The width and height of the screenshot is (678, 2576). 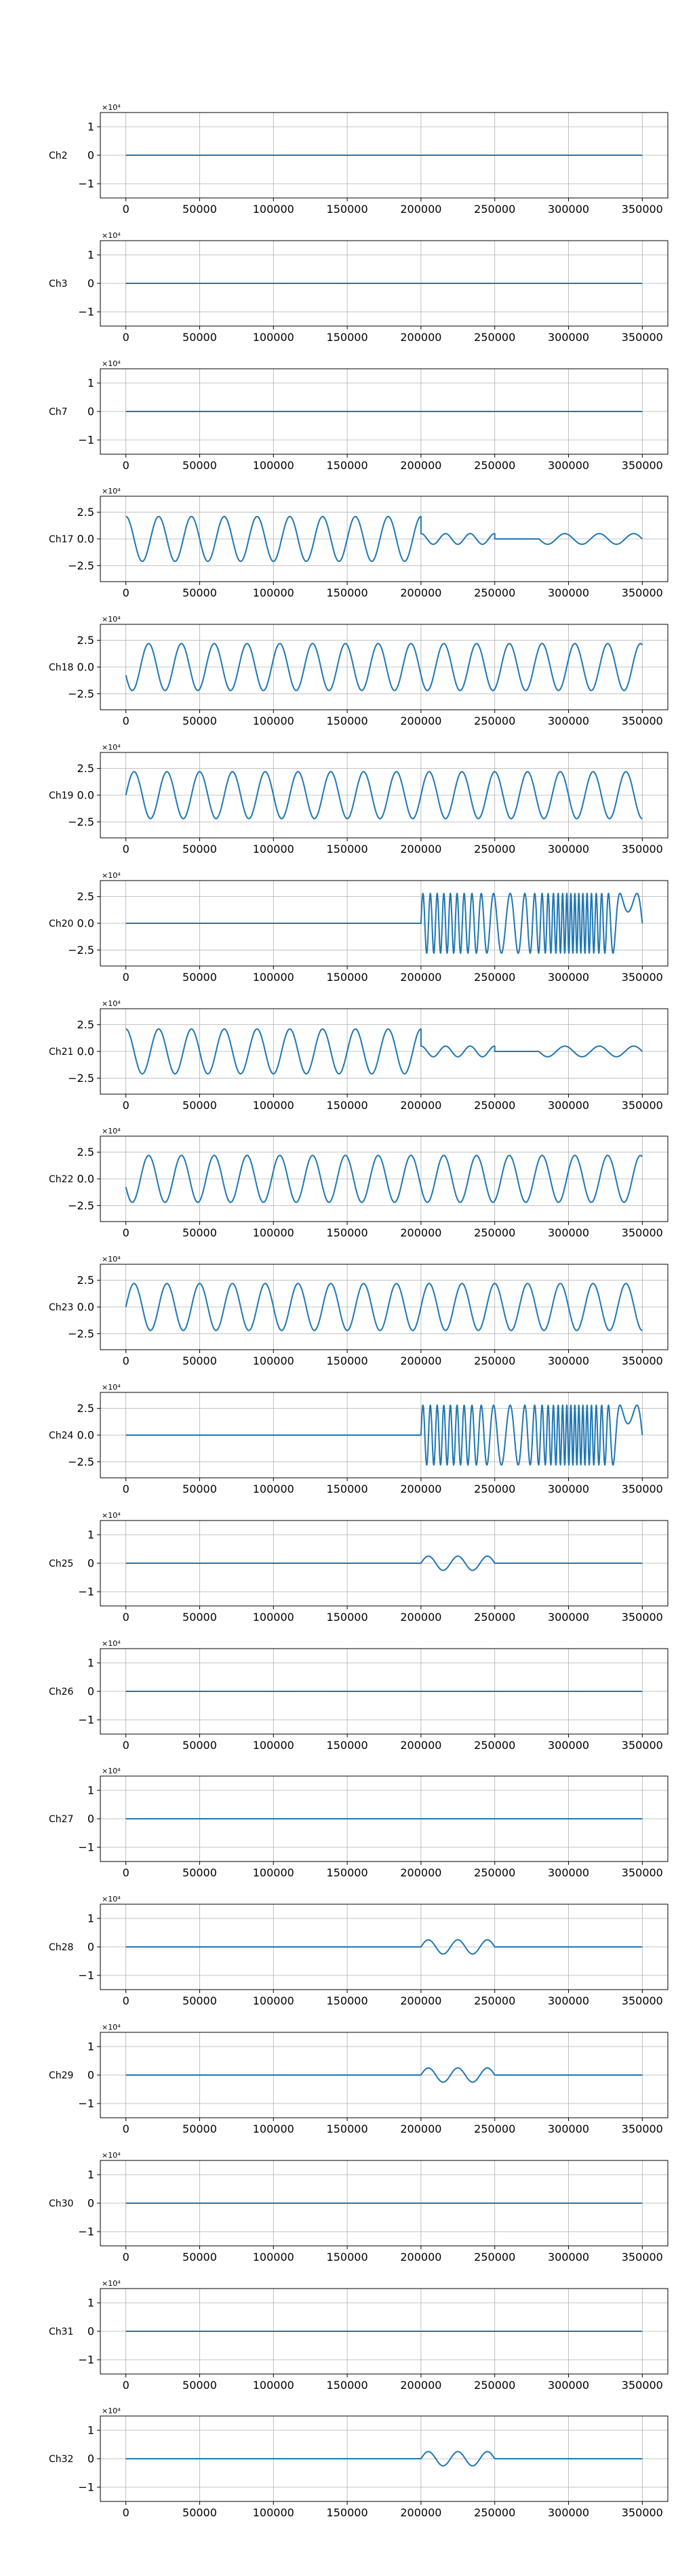 What do you see at coordinates (384, 1435) in the screenshot?
I see `series-line-ch24` at bounding box center [384, 1435].